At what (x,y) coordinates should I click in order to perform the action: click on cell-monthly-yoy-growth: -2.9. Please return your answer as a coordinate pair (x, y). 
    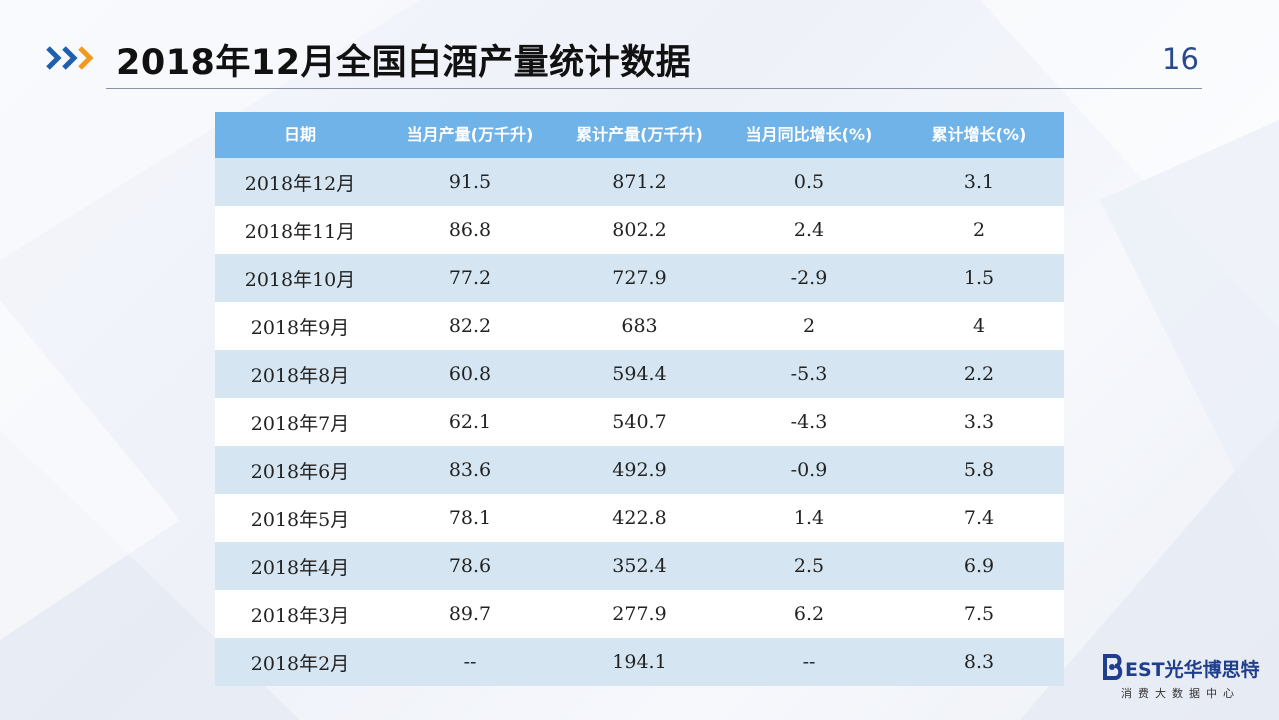
    Looking at the image, I should click on (809, 278).